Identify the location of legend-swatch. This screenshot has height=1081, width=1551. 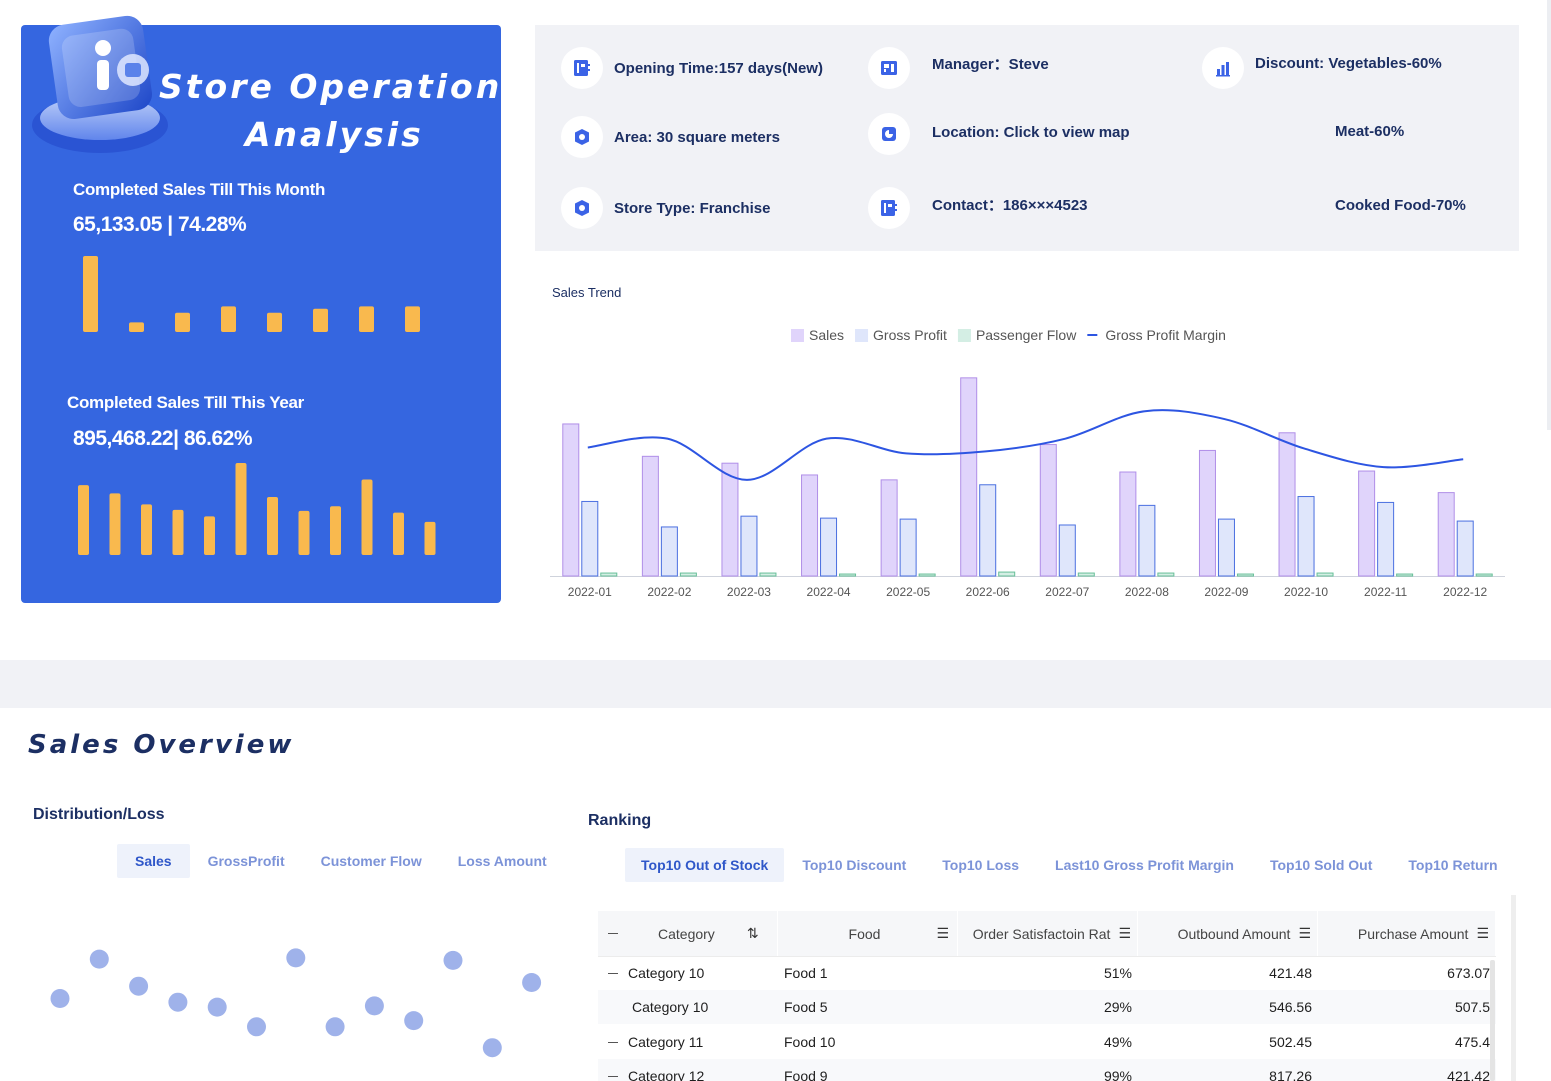
(862, 335).